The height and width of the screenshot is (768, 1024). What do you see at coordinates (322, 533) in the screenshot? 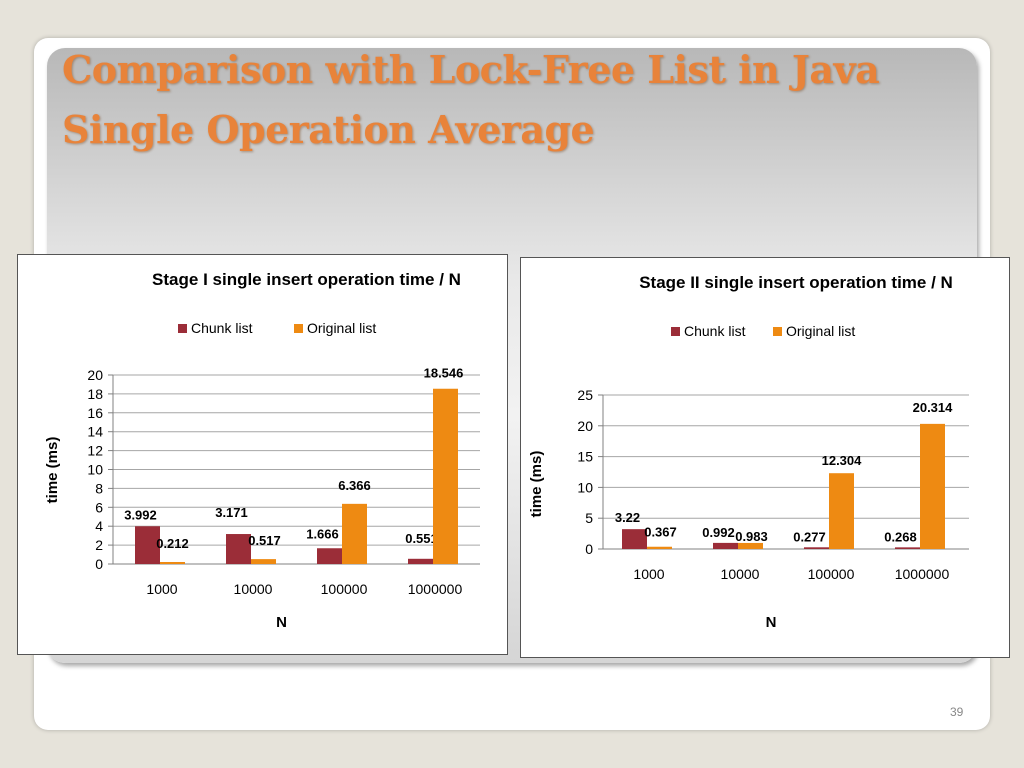
I see `data-label-chunk-100000: 1.666` at bounding box center [322, 533].